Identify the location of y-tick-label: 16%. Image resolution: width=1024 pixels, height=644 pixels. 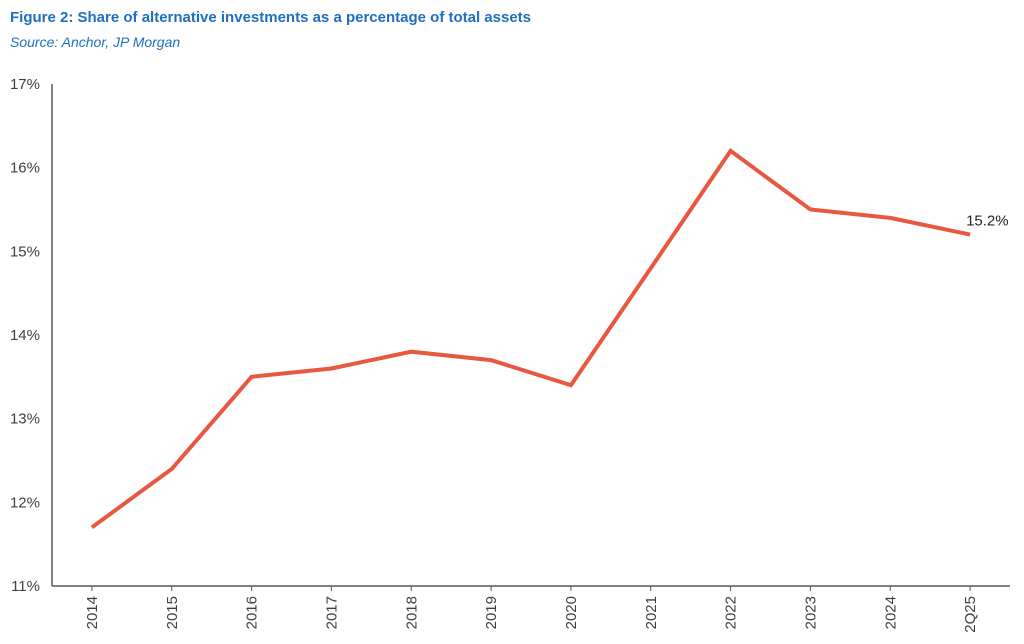
(25, 168).